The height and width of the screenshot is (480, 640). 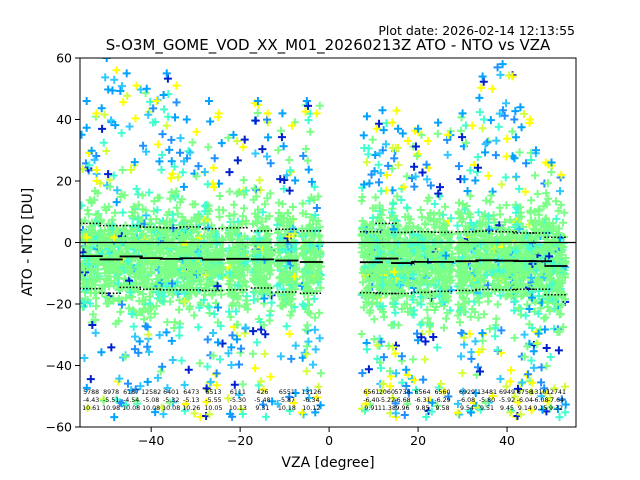 I want to click on bin-mean-label-0: -4.43, so click(x=91, y=400).